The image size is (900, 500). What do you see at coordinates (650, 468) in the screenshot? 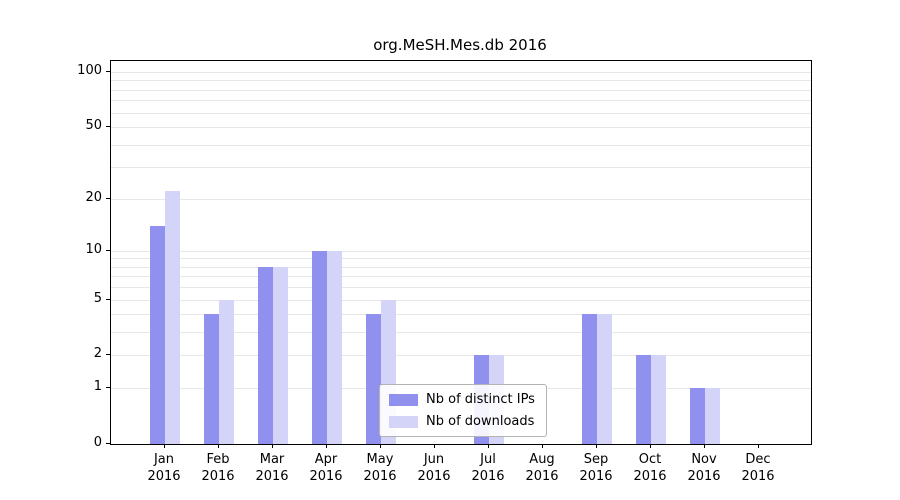
I see `x-tick-label-oct-2016: Oct 2016` at bounding box center [650, 468].